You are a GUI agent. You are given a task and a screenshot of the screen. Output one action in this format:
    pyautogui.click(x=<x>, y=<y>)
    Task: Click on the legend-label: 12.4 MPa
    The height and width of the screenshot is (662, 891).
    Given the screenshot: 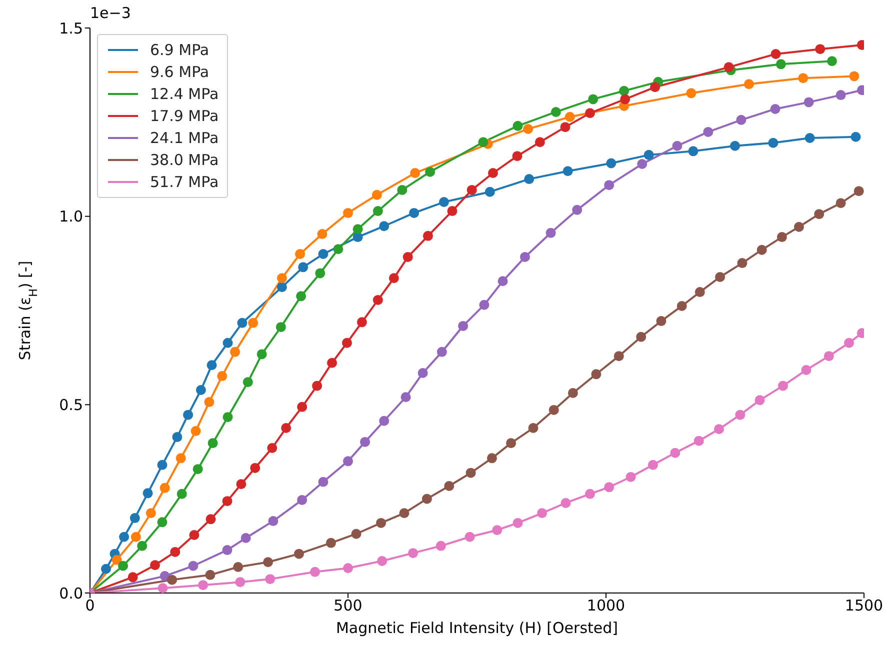 What is the action you would take?
    pyautogui.click(x=184, y=94)
    